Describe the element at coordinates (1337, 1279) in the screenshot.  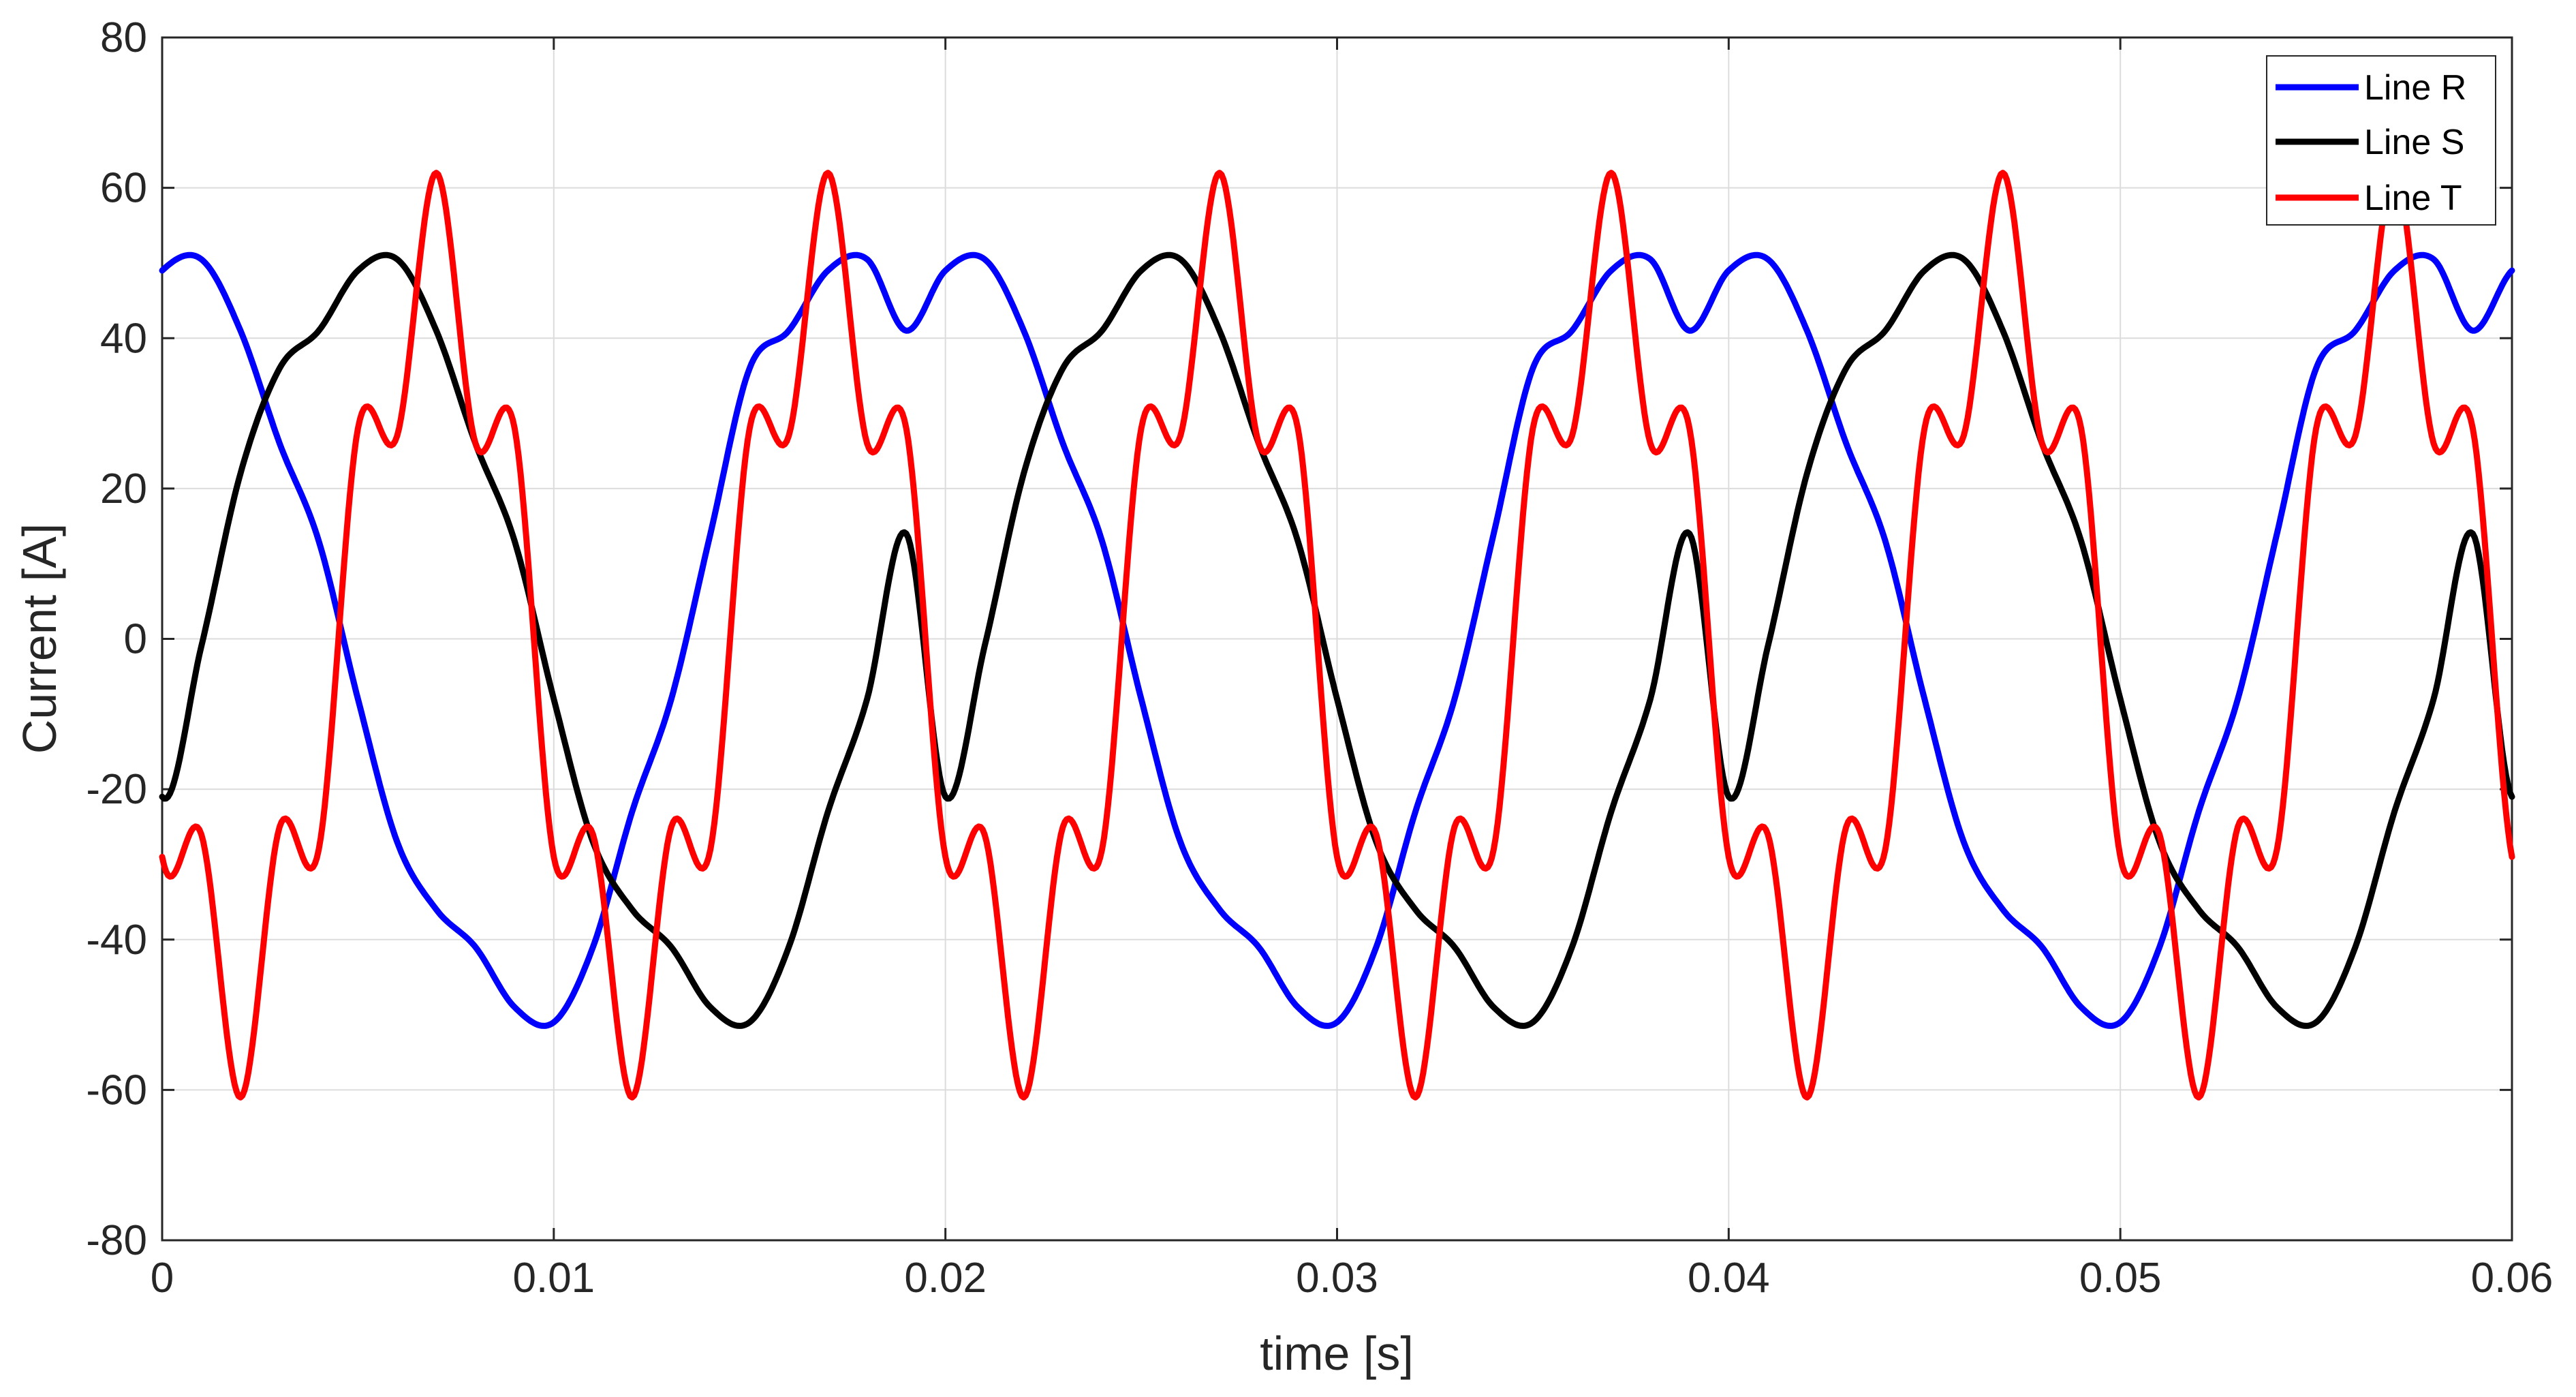
I see `x-tick-label: 0.03` at that location.